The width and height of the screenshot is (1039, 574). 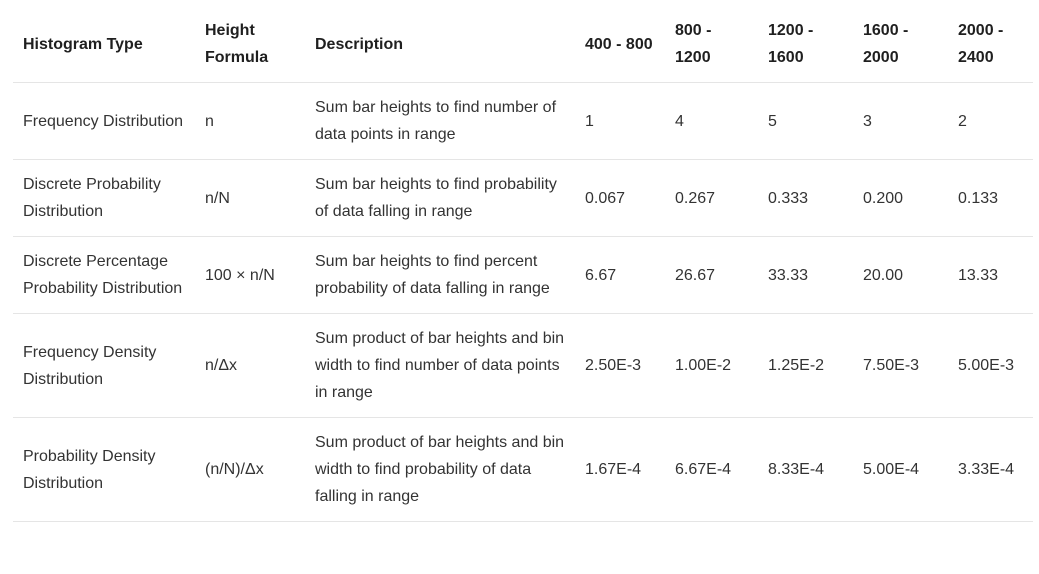 I want to click on cell-histogram-type: Frequency Distribution, so click(x=104, y=121).